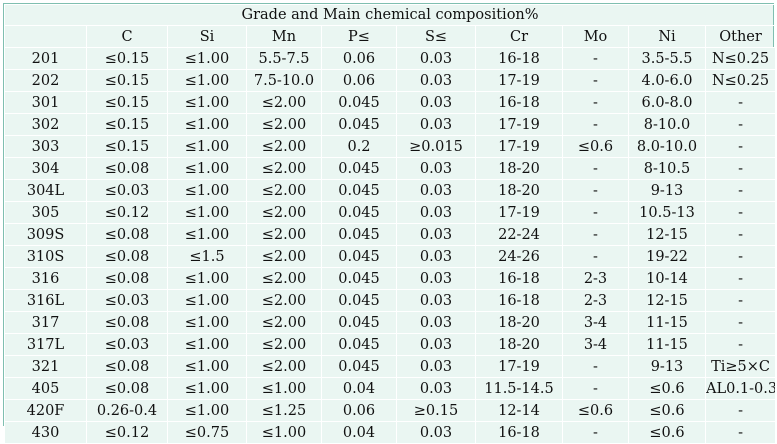 This screenshot has width=777, height=444. What do you see at coordinates (45, 212) in the screenshot?
I see `grade-cell: 305` at bounding box center [45, 212].